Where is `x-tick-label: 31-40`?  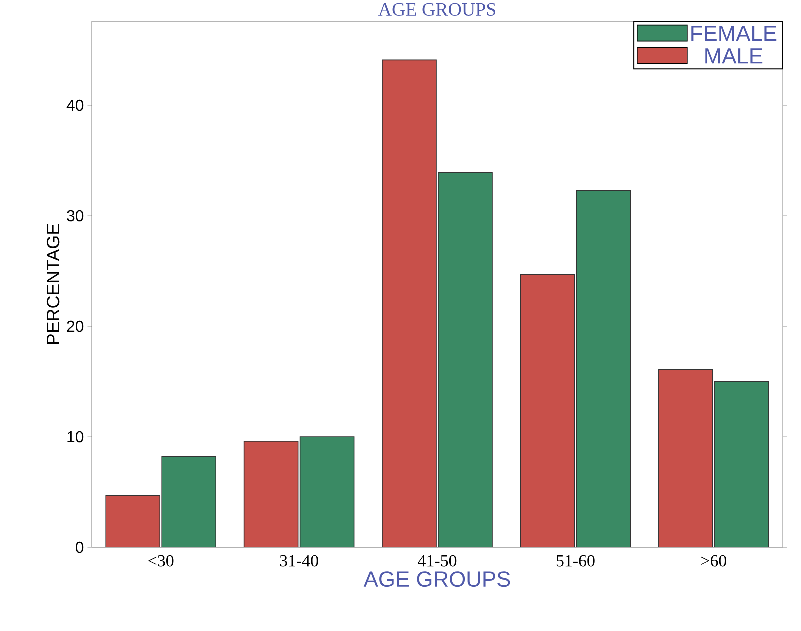
x-tick-label: 31-40 is located at coordinates (299, 561).